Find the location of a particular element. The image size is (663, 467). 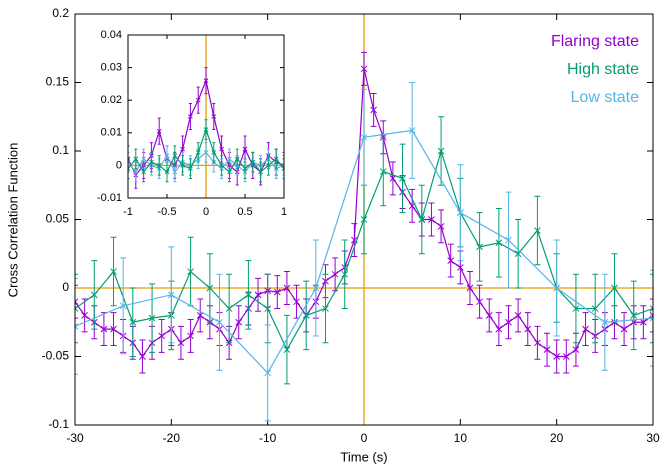

x-axis-label: Time (s) is located at coordinates (363, 456).